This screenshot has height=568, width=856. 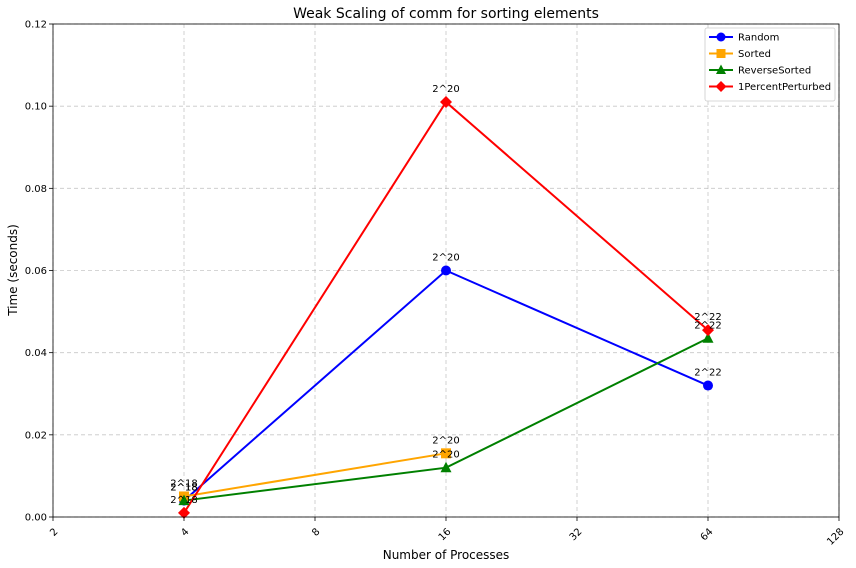 I want to click on series-line, so click(x=315, y=475).